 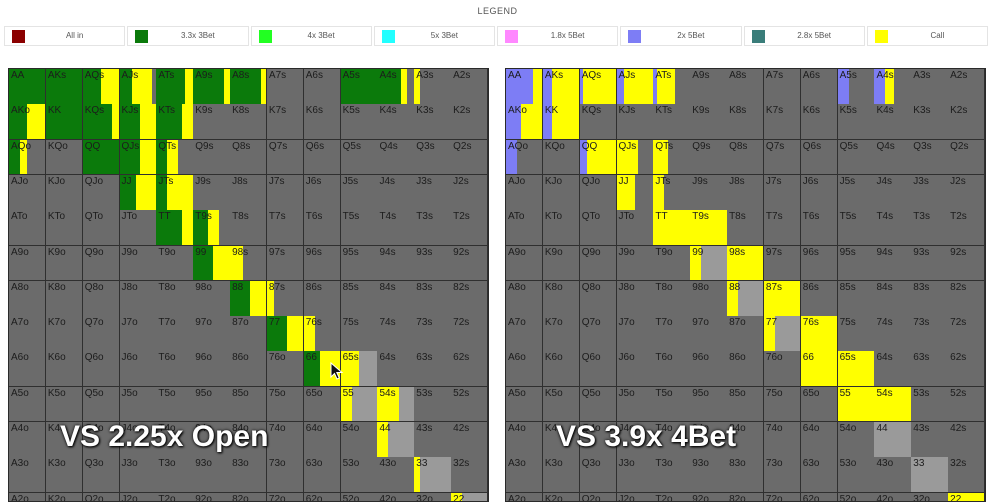 I want to click on hand-cell: 65s, so click(x=359, y=369).